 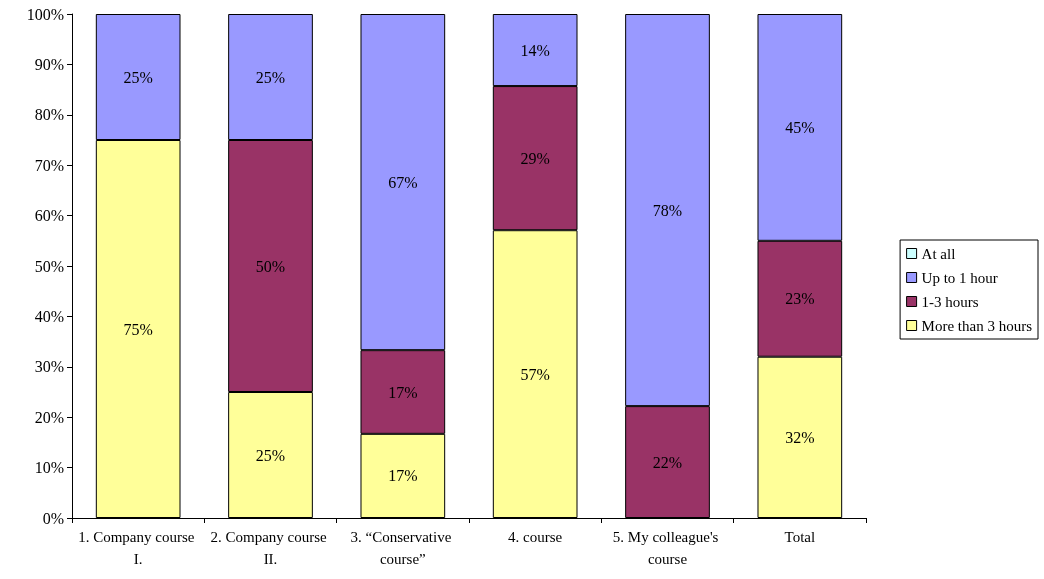 What do you see at coordinates (138, 548) in the screenshot?
I see `x-tick-label: 1. Company course I.` at bounding box center [138, 548].